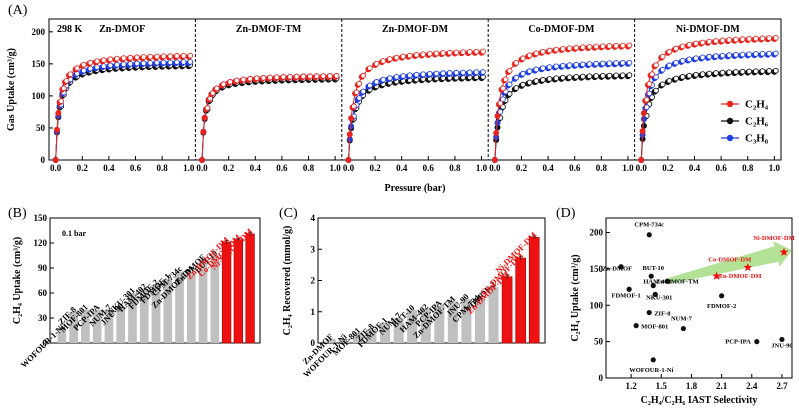 Image resolution: width=799 pixels, height=413 pixels. Describe the element at coordinates (309, 168) in the screenshot. I see `x-tick-label: 0.8` at that location.